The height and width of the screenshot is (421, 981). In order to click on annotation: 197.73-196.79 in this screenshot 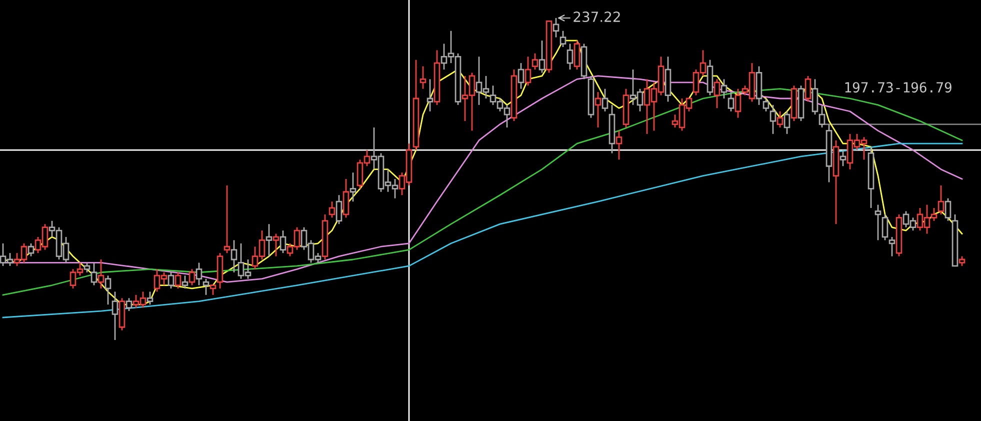, I will do `click(898, 87)`.